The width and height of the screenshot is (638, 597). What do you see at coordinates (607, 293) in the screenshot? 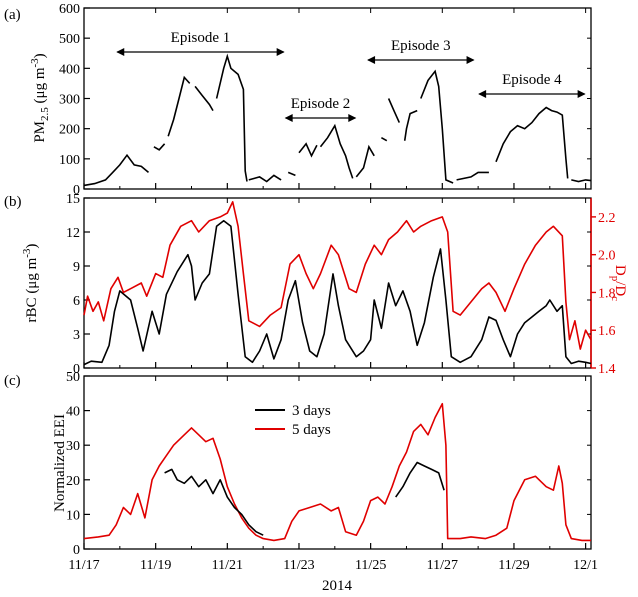
I see `right-y-tick-label: 1.8` at bounding box center [607, 293].